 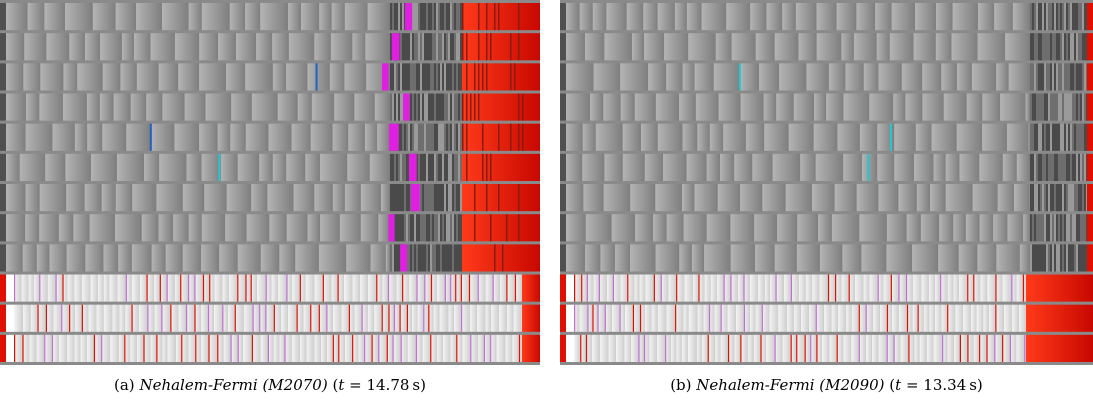 I want to click on caption-b-label: (b), so click(x=681, y=385).